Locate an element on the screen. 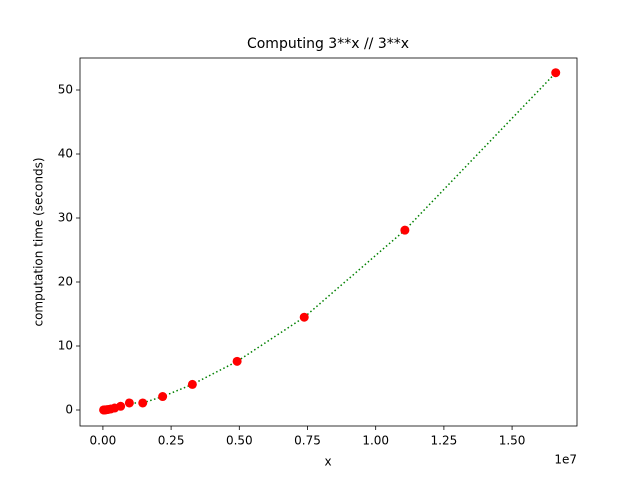 The image size is (640, 480). y-tick-label: 50 is located at coordinates (65, 90).